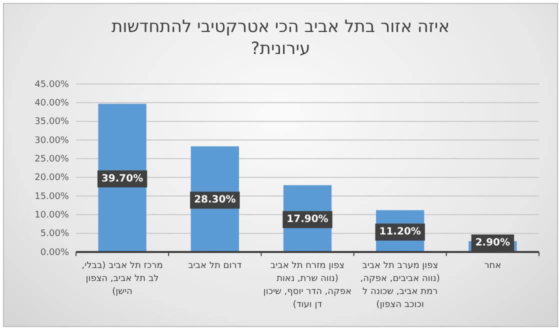  I want to click on y-tick-label: 10.00%, so click(52, 215).